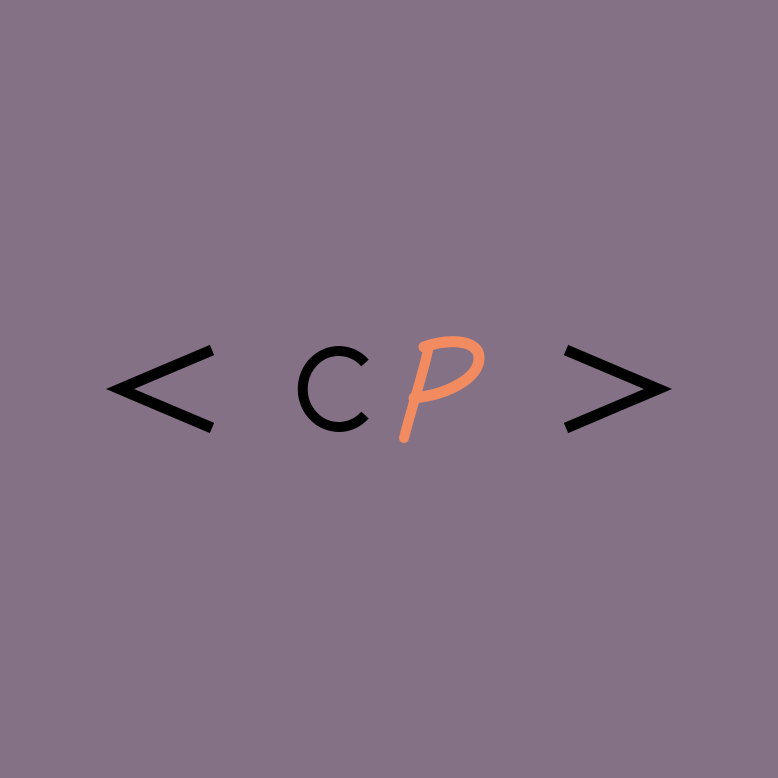 The width and height of the screenshot is (778, 778). I want to click on letter-c, so click(333, 389).